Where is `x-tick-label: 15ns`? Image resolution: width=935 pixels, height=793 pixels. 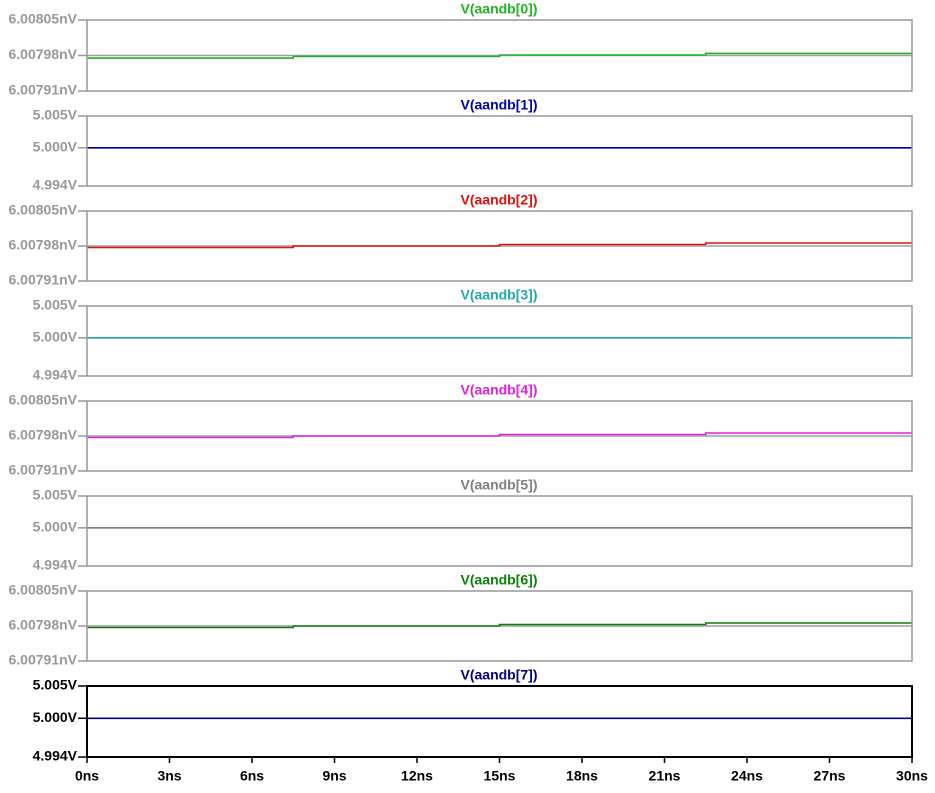 x-tick-label: 15ns is located at coordinates (500, 776).